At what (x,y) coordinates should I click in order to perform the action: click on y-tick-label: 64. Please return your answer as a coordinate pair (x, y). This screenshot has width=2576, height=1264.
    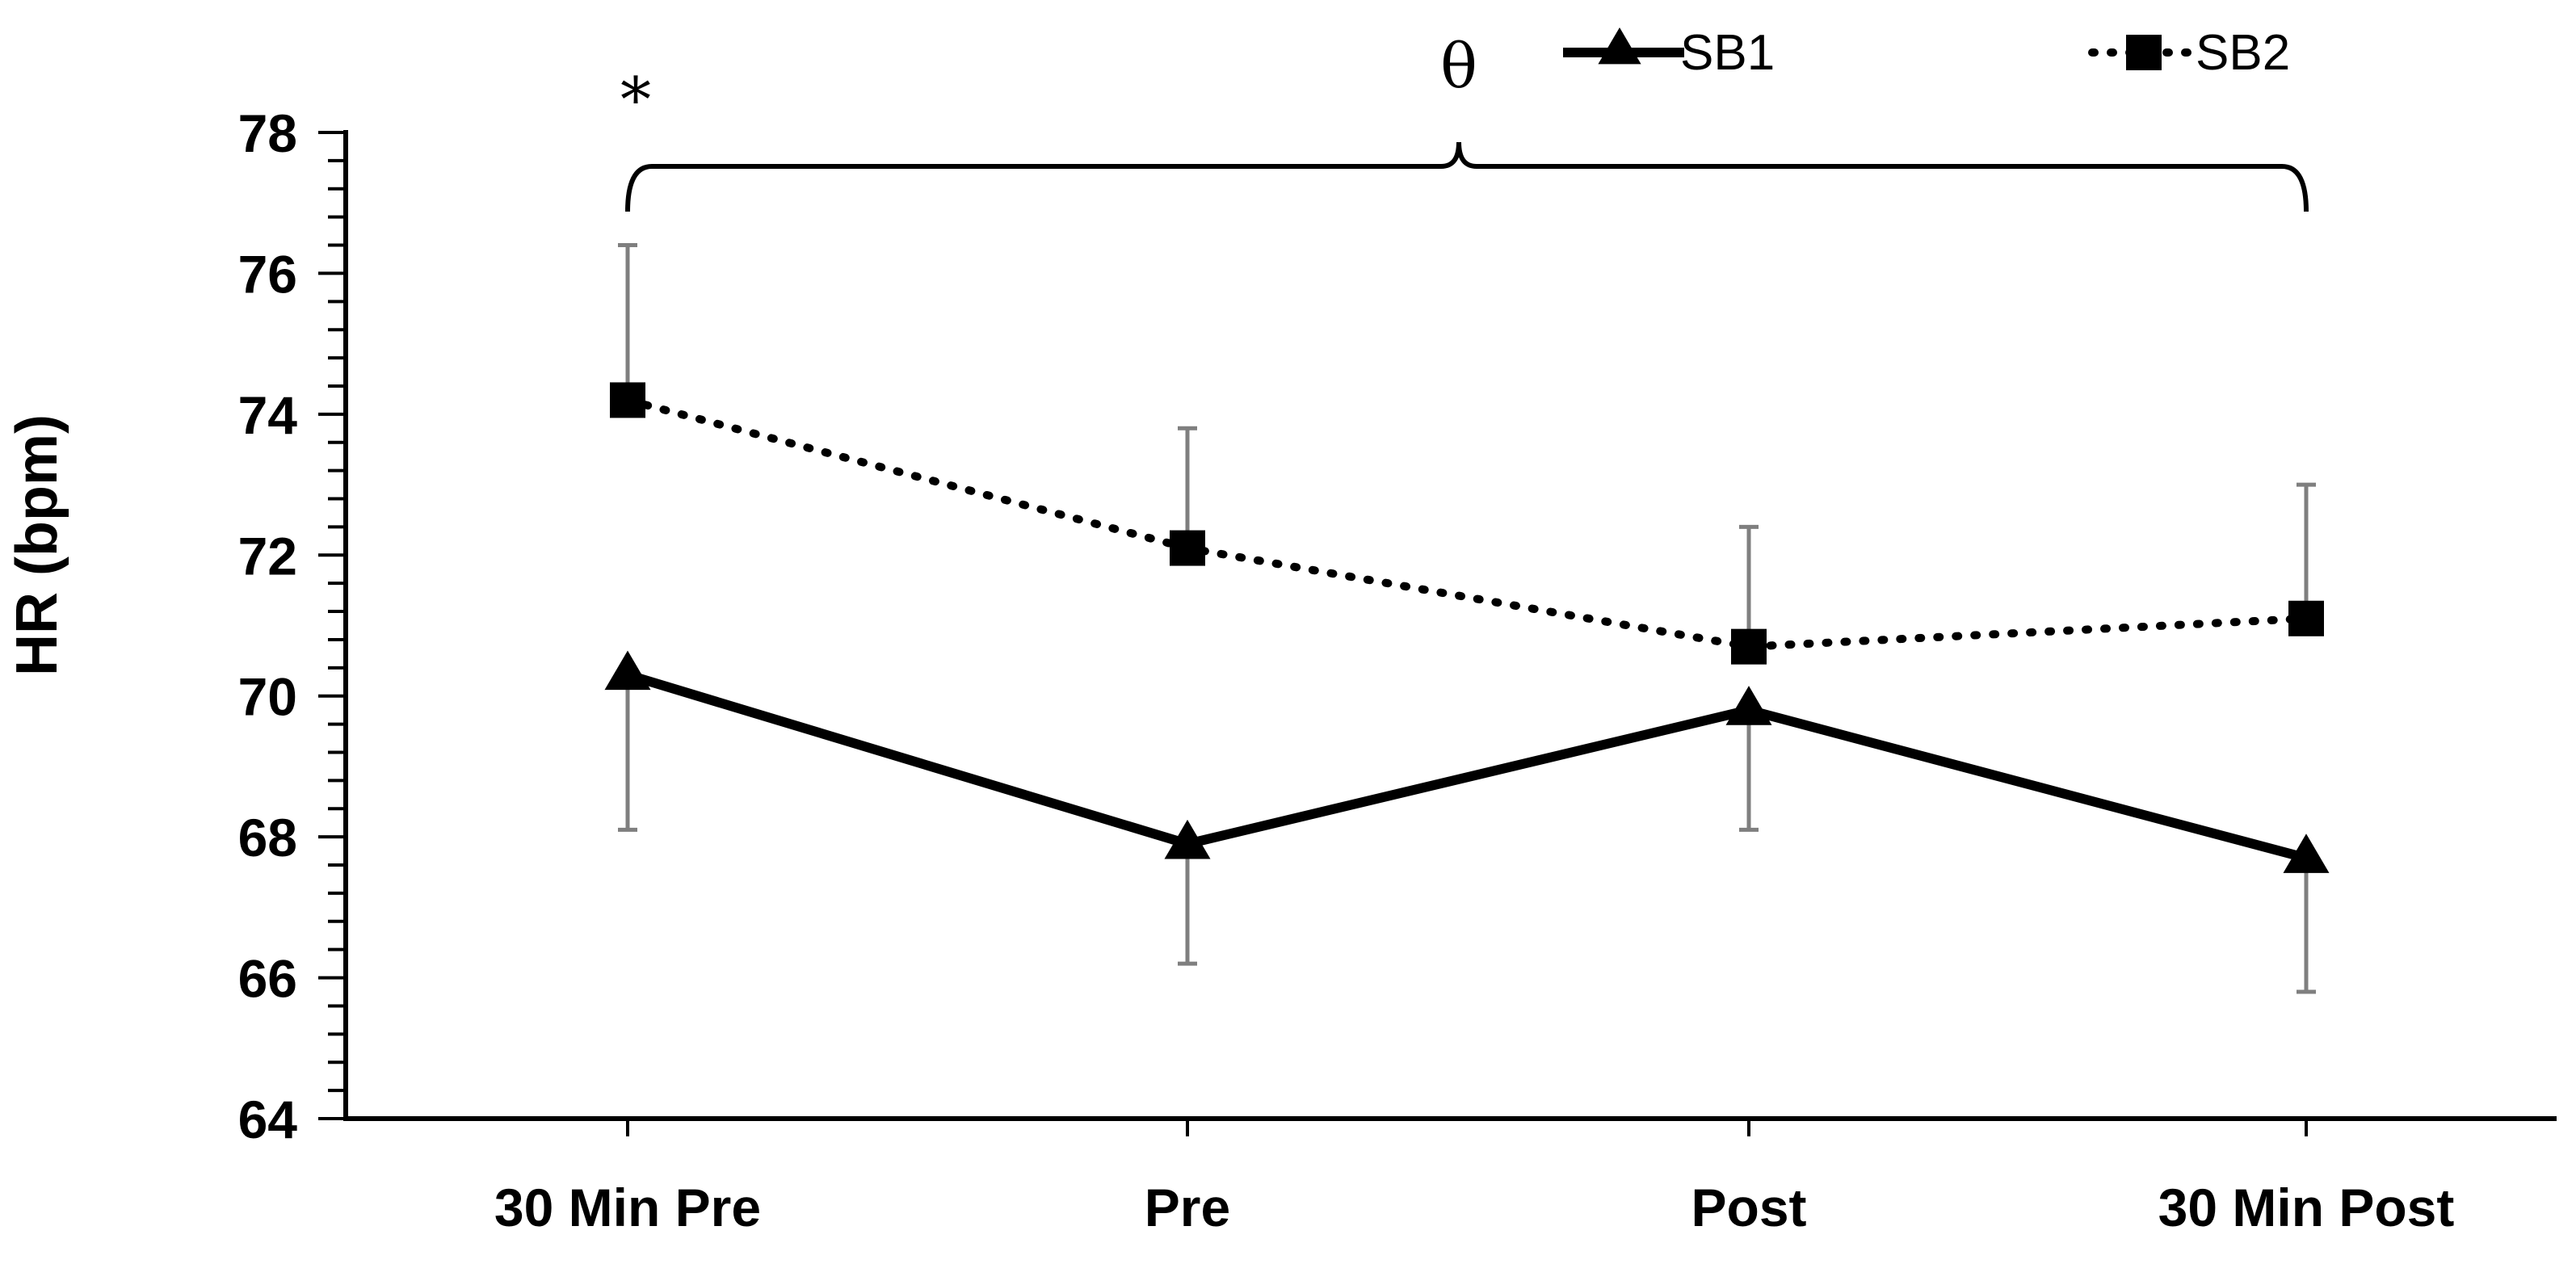
    Looking at the image, I should click on (268, 1119).